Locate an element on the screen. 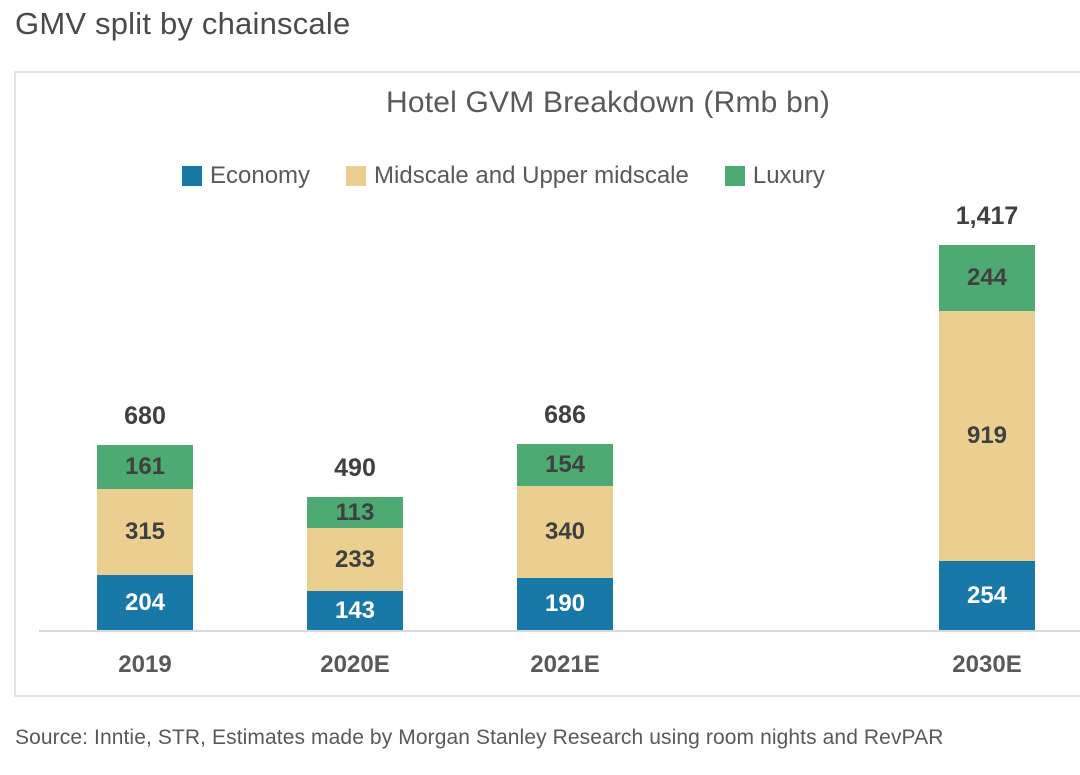  legend-item-economy: Economy is located at coordinates (246, 176).